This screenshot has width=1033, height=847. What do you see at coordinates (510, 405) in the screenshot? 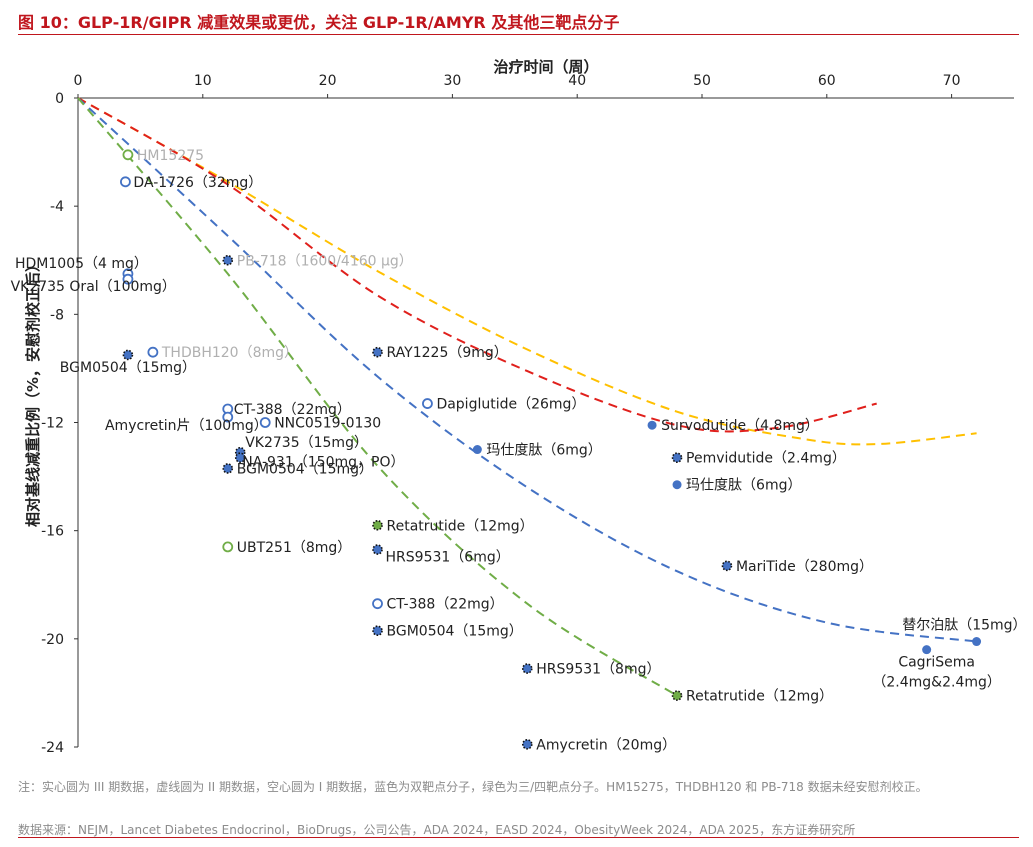
I see `data-label: Dapiglutide（26mg）` at bounding box center [510, 405].